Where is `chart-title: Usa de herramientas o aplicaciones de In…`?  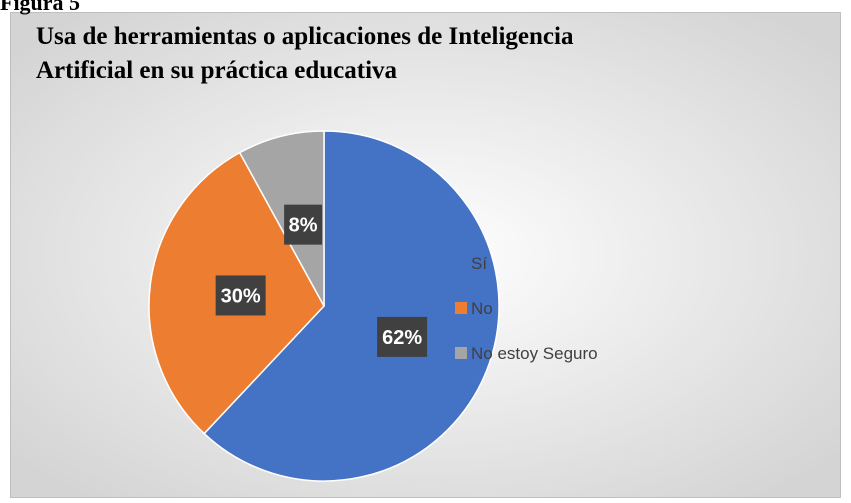
chart-title: Usa de herramientas o aplicaciones de In… is located at coordinates (305, 36).